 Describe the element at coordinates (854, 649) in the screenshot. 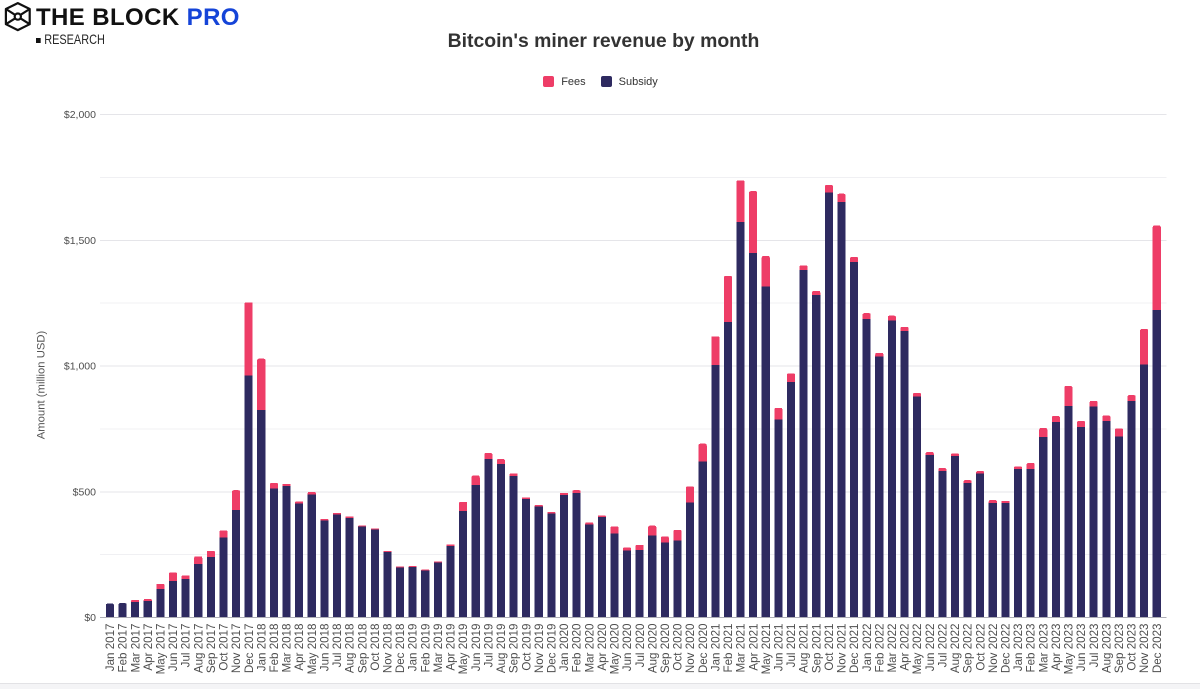

I see `svg-text: Dec 2021` at that location.